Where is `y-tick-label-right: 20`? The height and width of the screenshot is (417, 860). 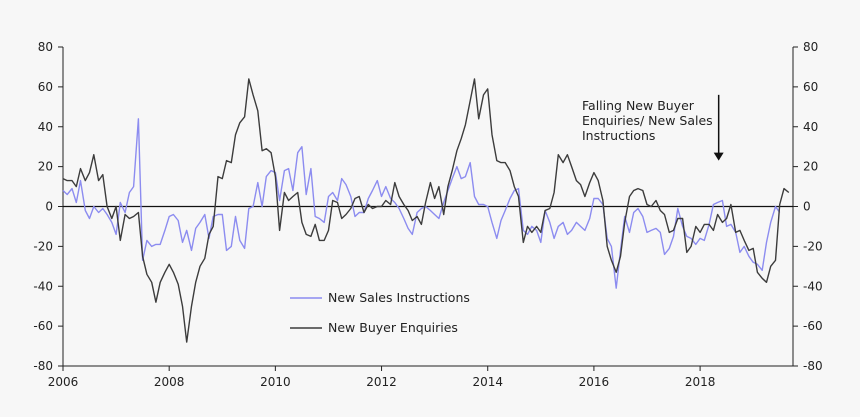 y-tick-label-right: 20 is located at coordinates (810, 167).